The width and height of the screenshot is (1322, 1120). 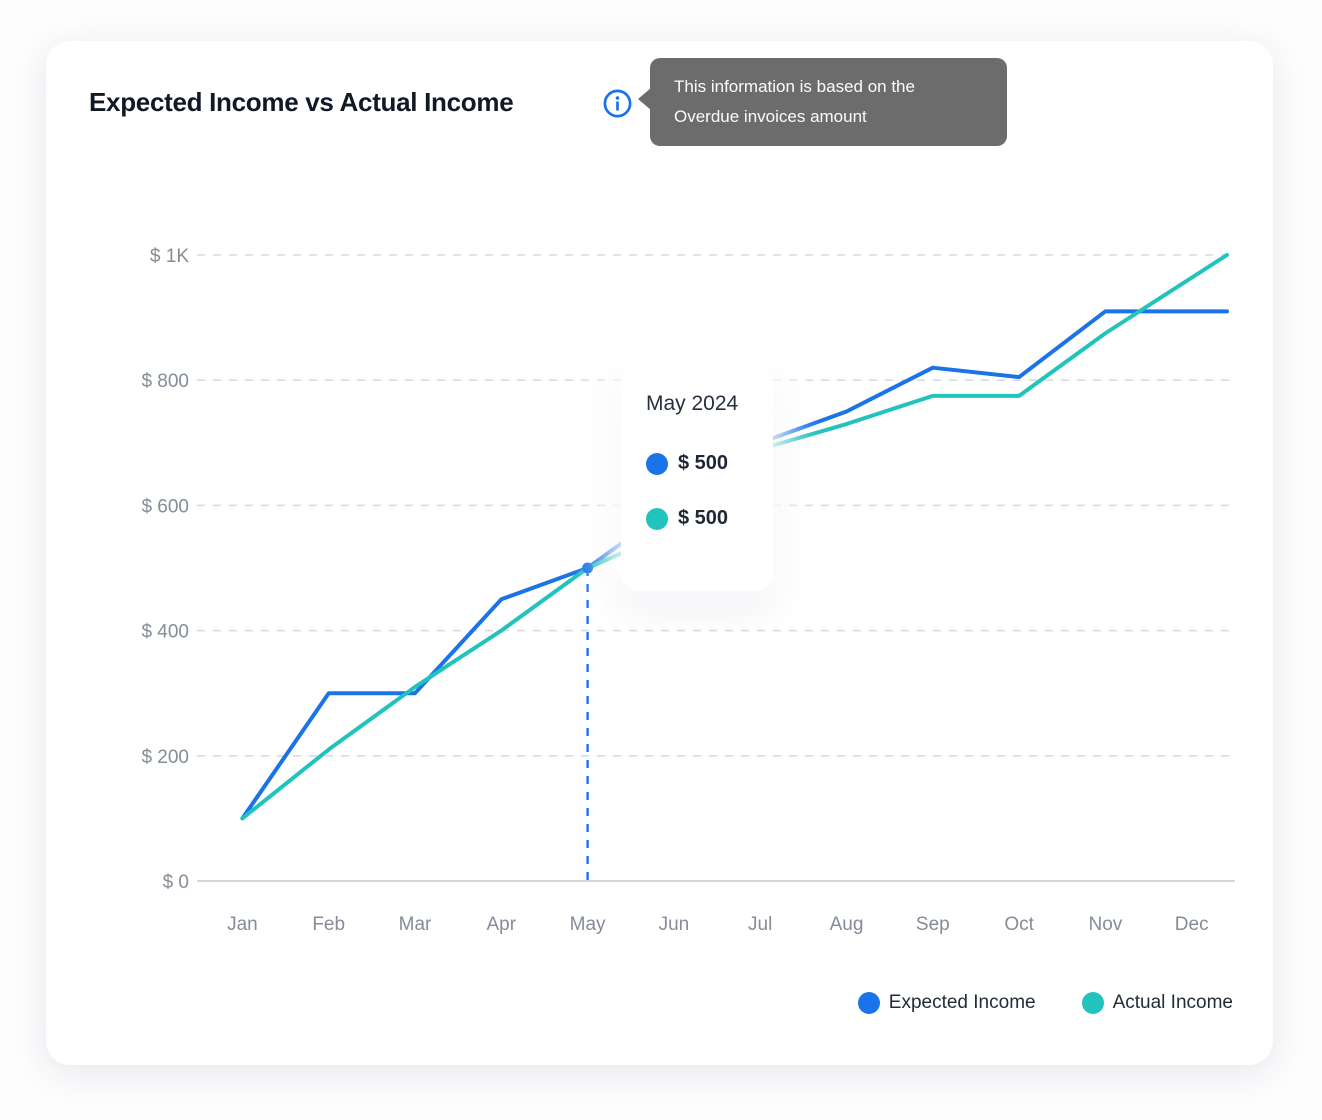 What do you see at coordinates (1106, 924) in the screenshot?
I see `x-axis-month-label: Nov` at bounding box center [1106, 924].